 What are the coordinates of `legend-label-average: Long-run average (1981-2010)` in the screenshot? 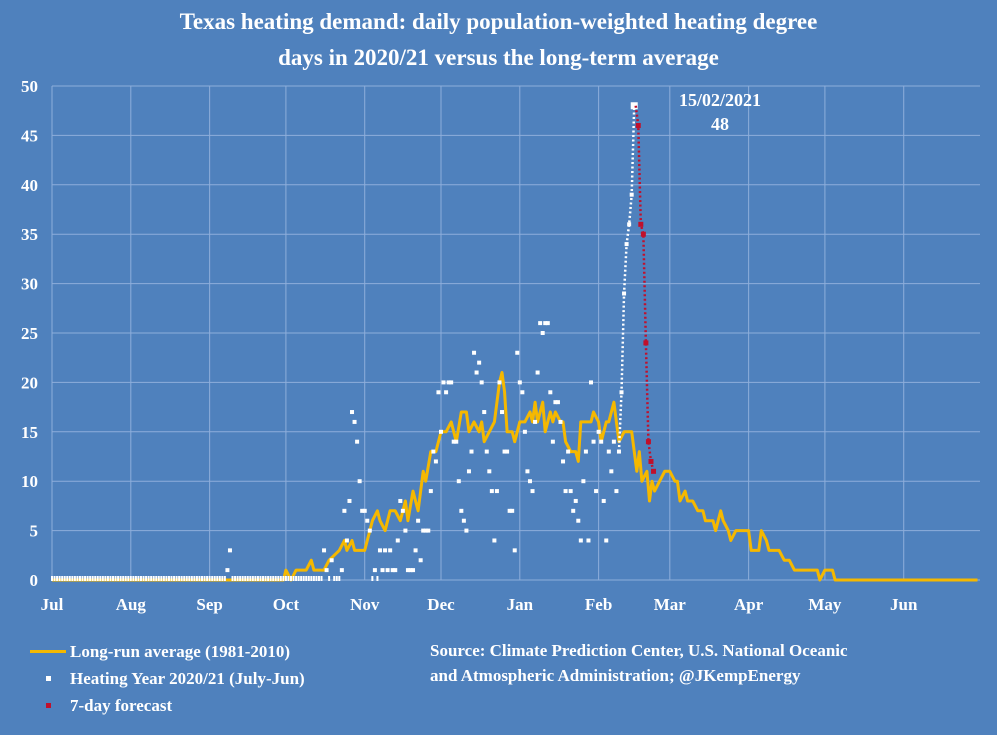 It's located at (180, 651).